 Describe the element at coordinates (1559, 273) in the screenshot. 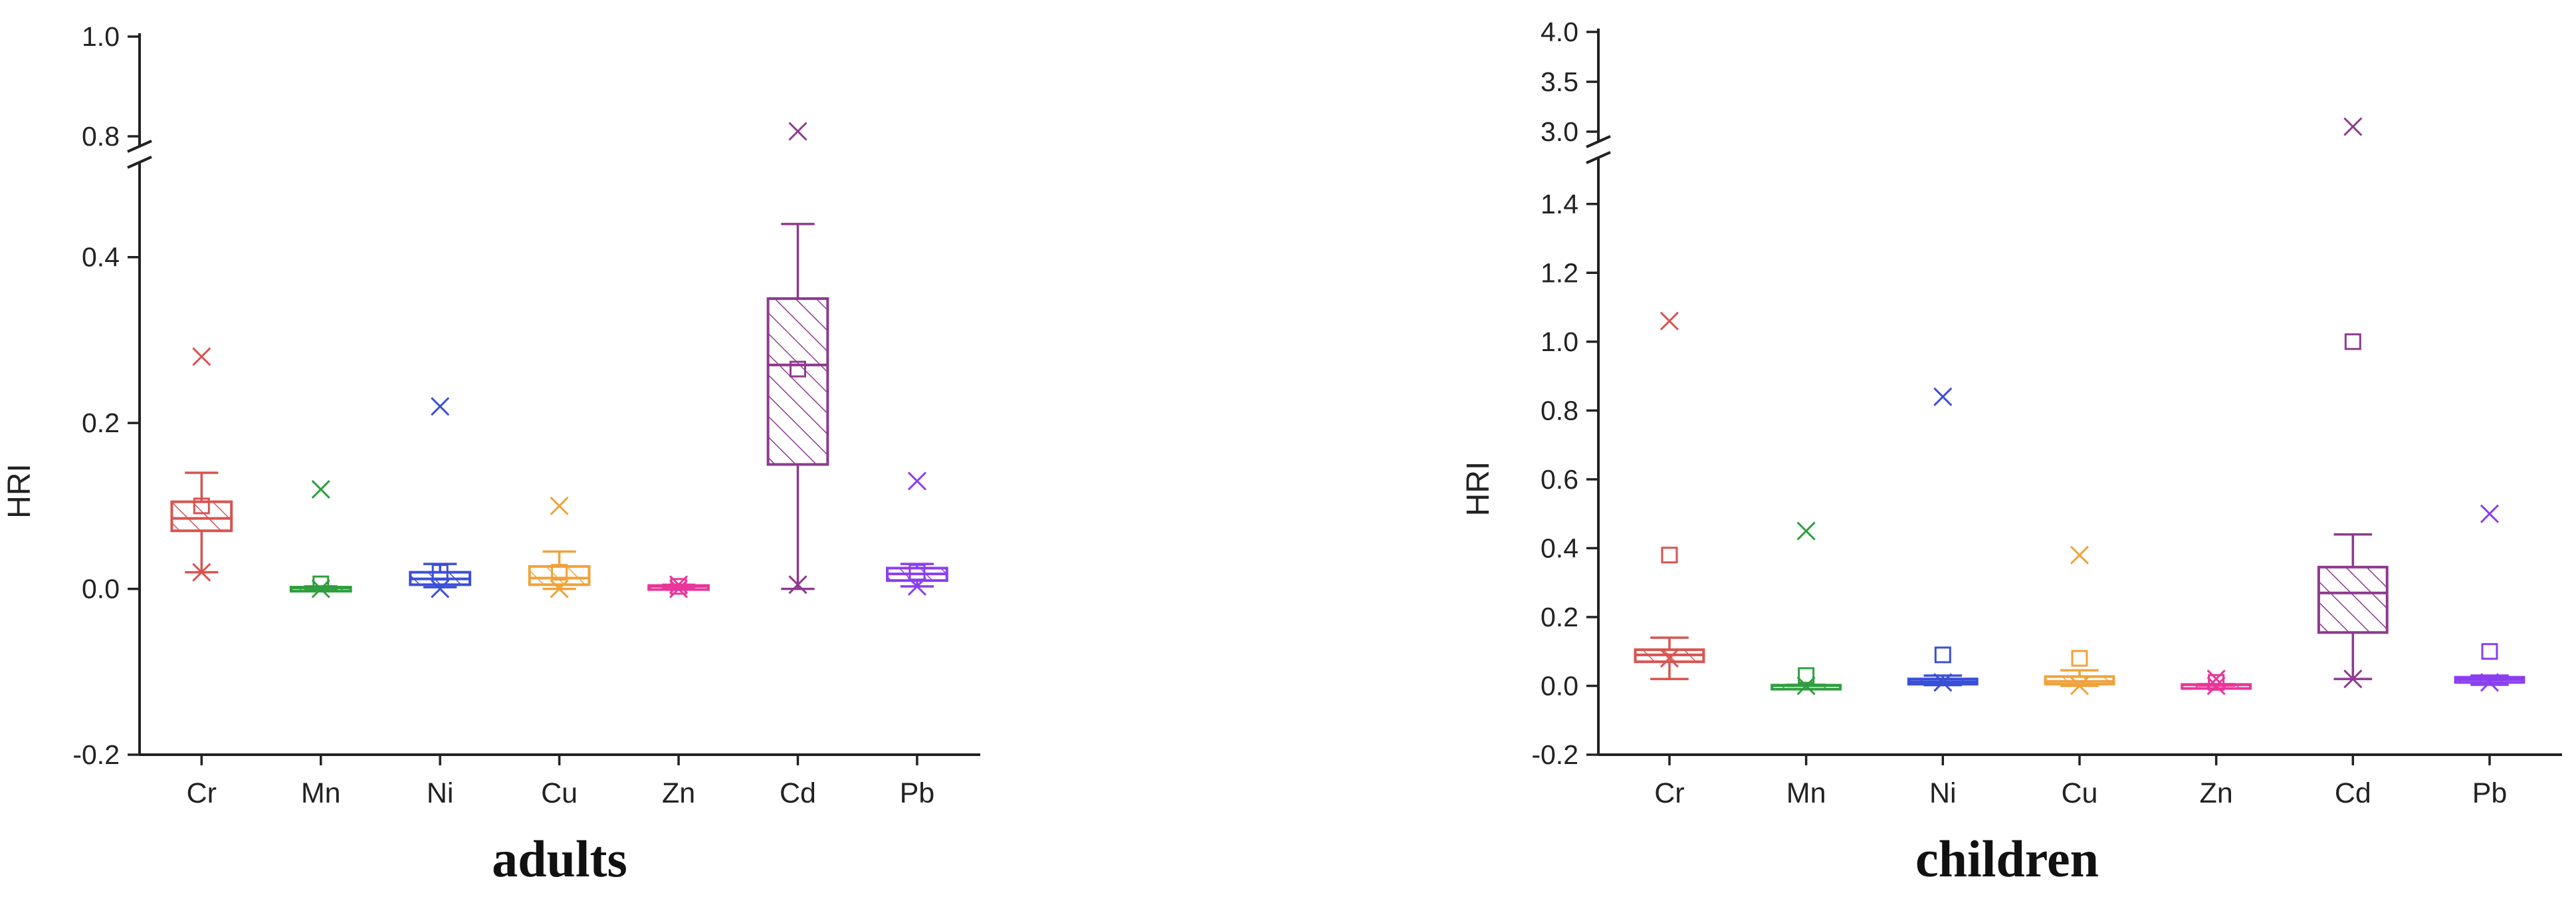

I see `y-tick-label: 1.2` at that location.